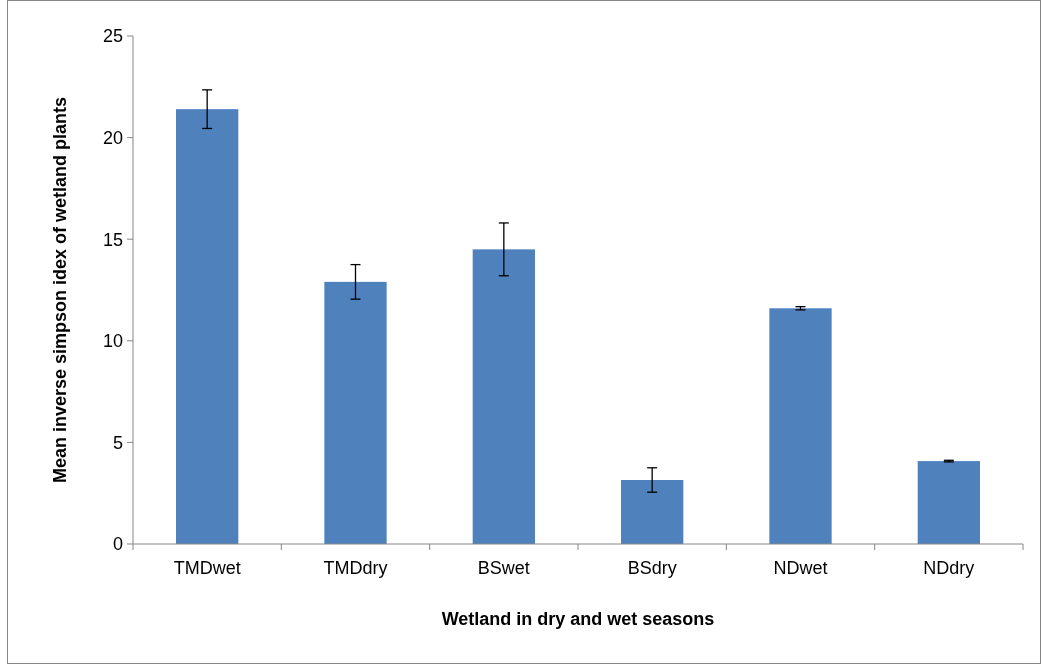 This screenshot has width=1042, height=665. What do you see at coordinates (112, 239) in the screenshot?
I see `y-tick-label: 15` at bounding box center [112, 239].